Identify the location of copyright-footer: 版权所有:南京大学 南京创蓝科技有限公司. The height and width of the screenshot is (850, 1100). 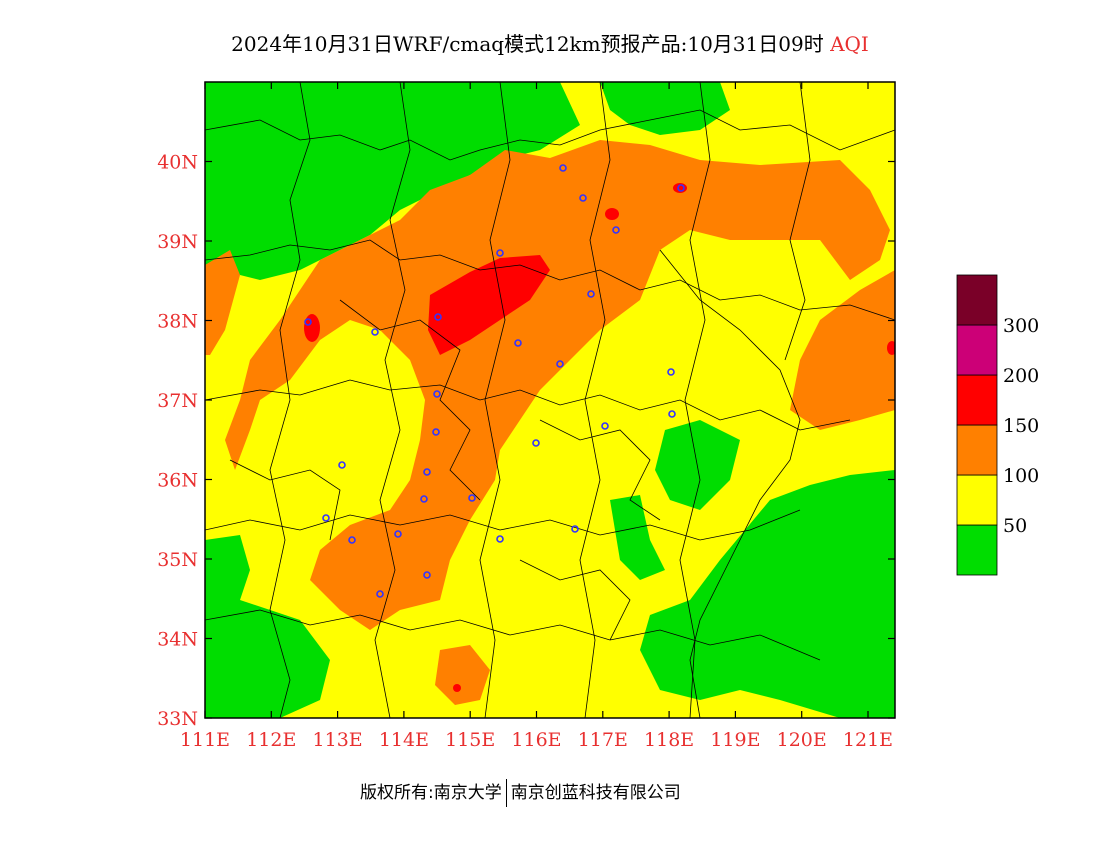
(520, 792).